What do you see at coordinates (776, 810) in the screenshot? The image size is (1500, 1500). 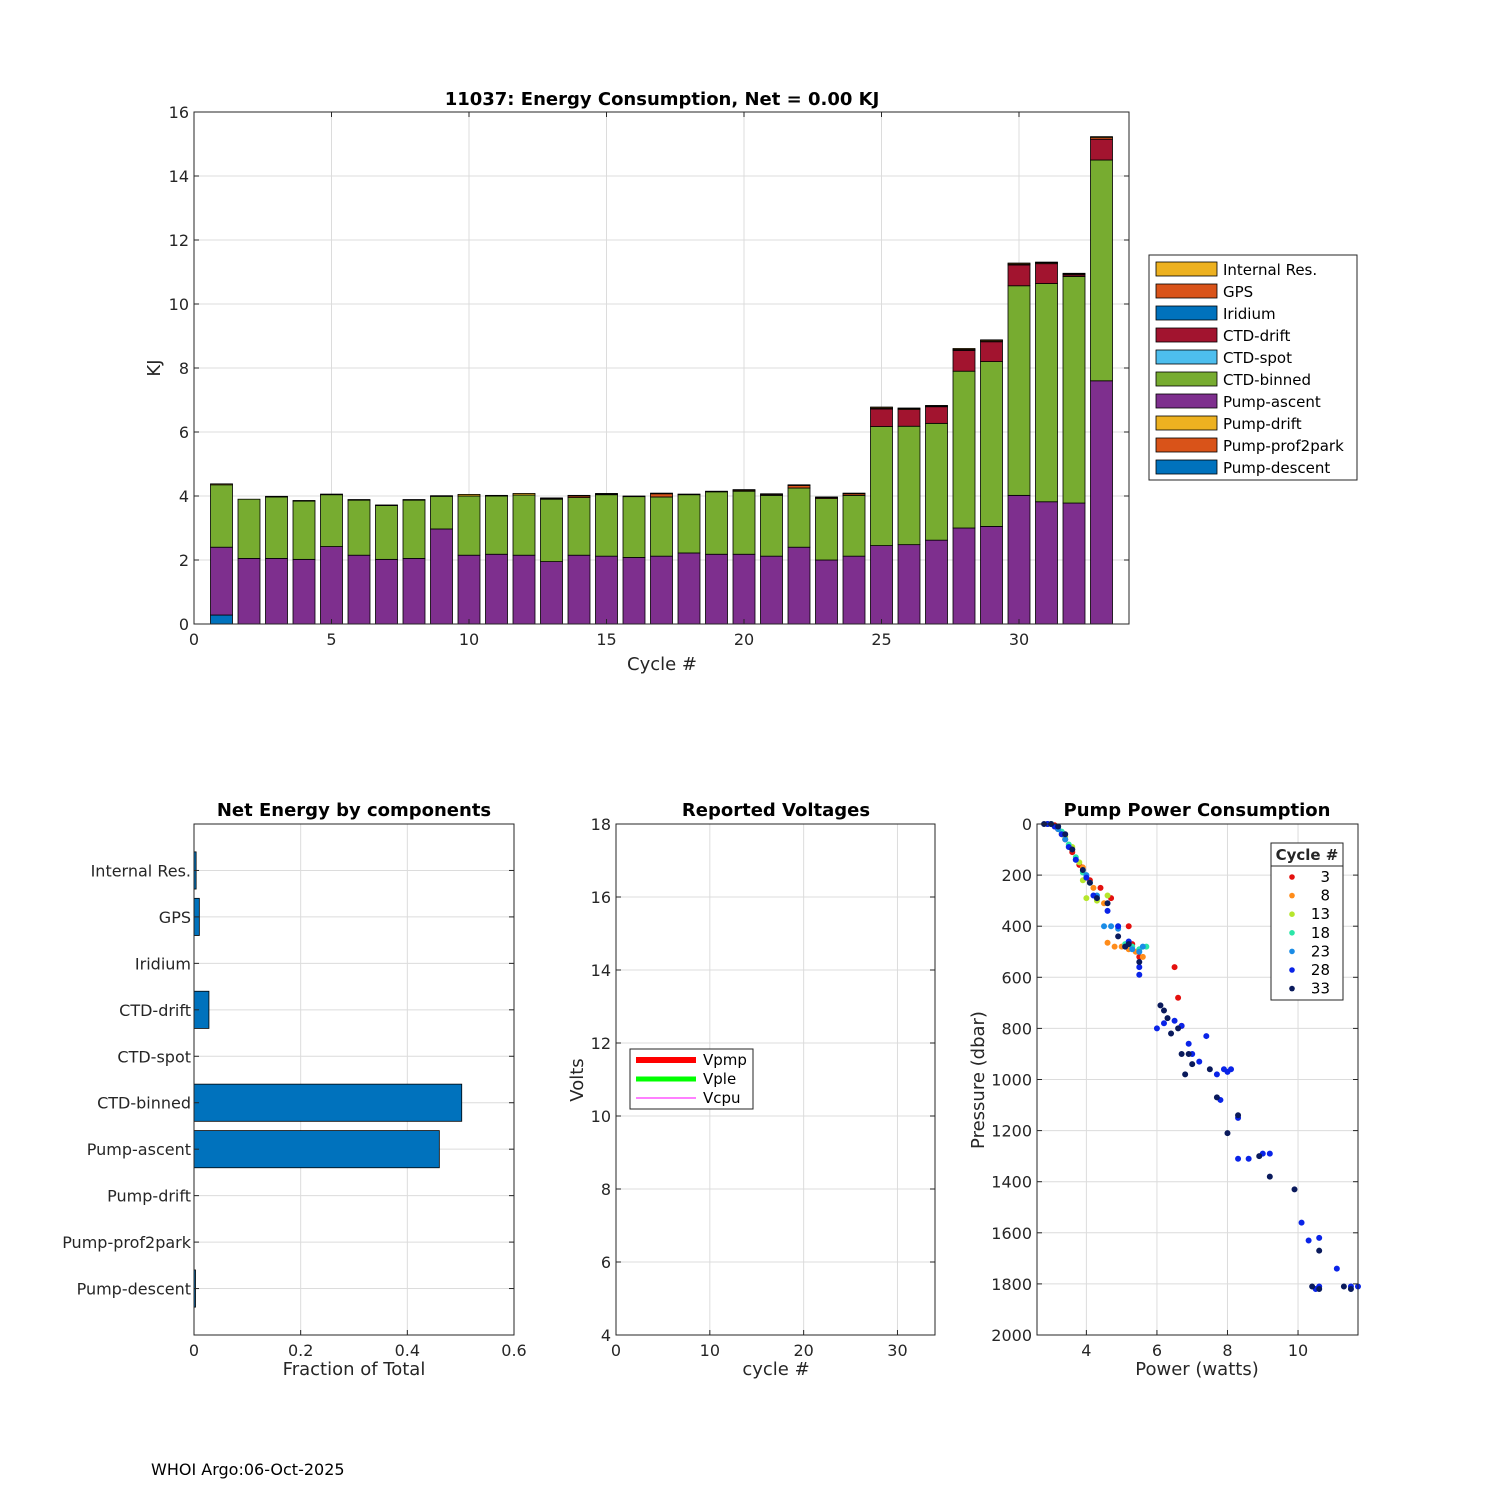 I see `voltages-title: Reported Voltages` at bounding box center [776, 810].